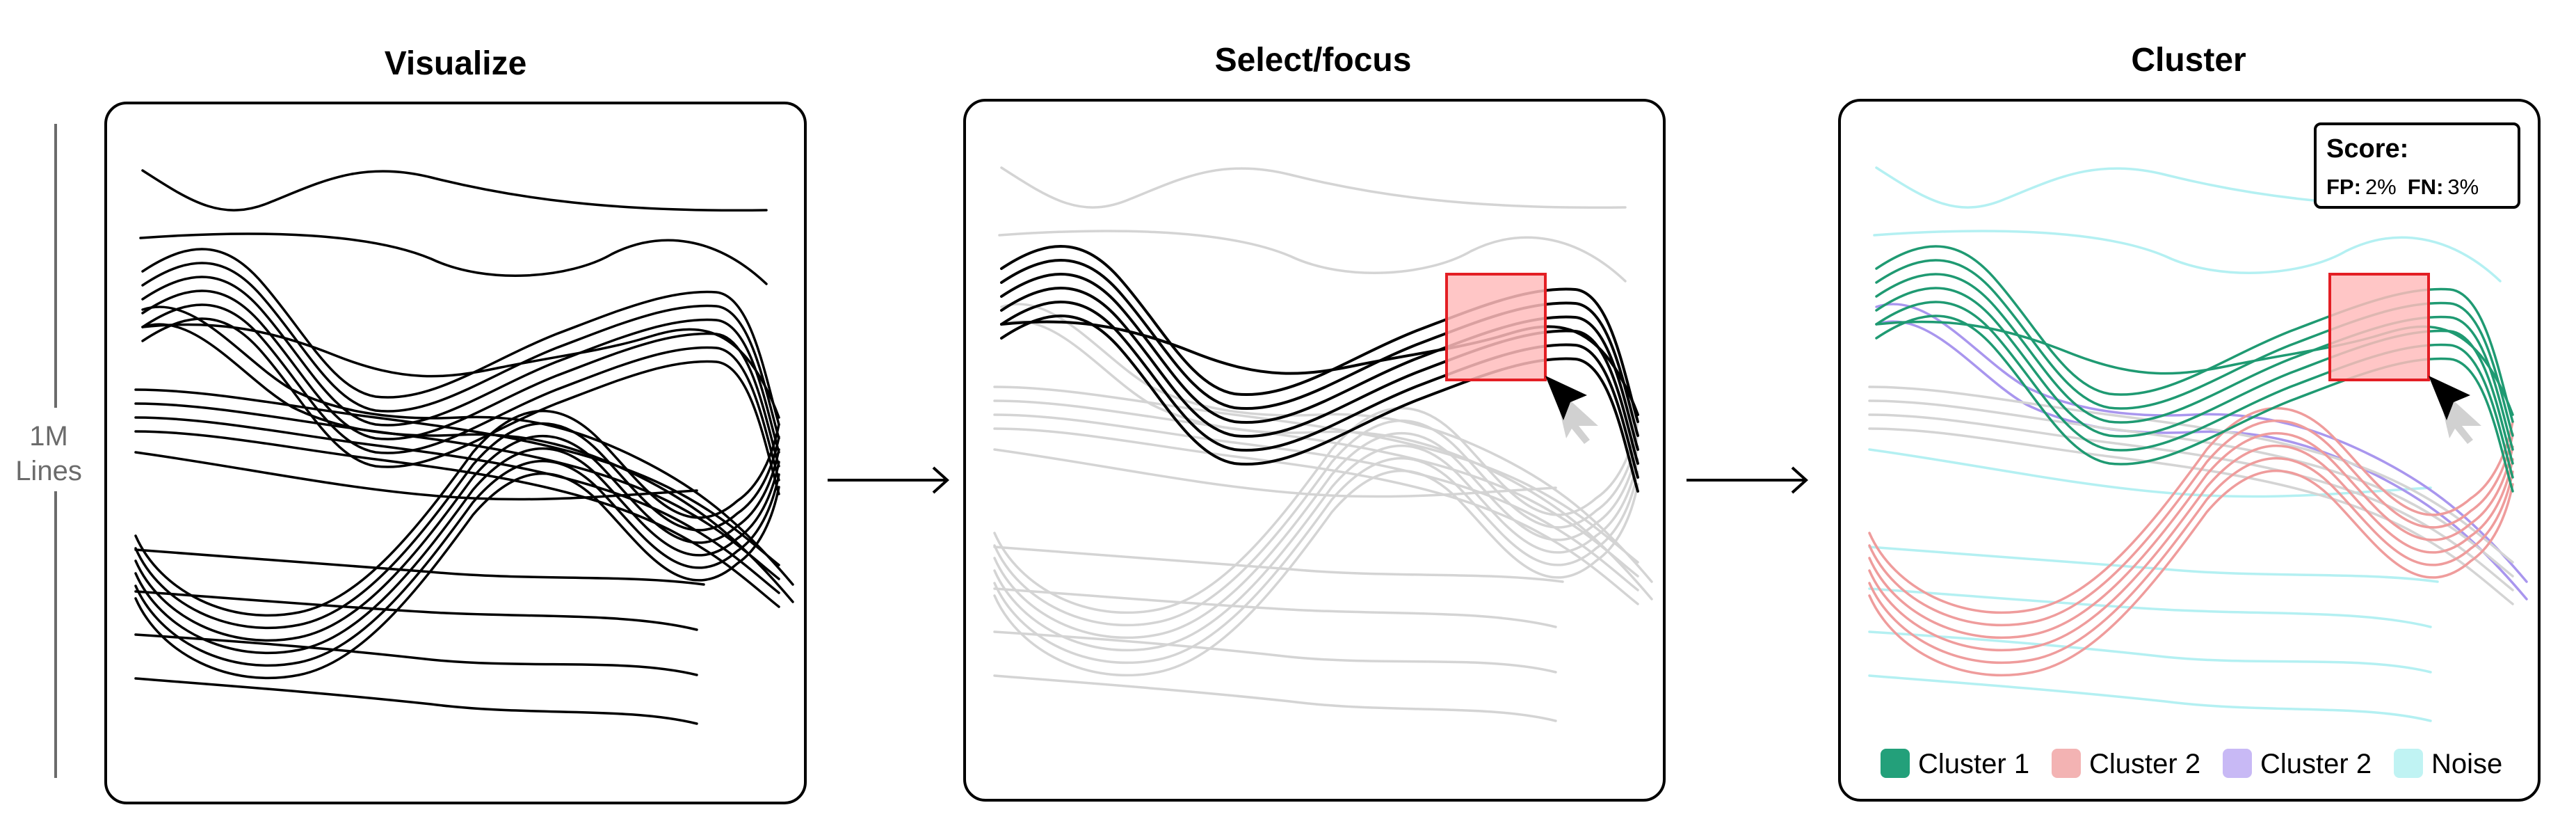 The height and width of the screenshot is (835, 2576). Describe the element at coordinates (2417, 165) in the screenshot. I see `score-box: Score: FP: 2% FN: 3%` at that location.